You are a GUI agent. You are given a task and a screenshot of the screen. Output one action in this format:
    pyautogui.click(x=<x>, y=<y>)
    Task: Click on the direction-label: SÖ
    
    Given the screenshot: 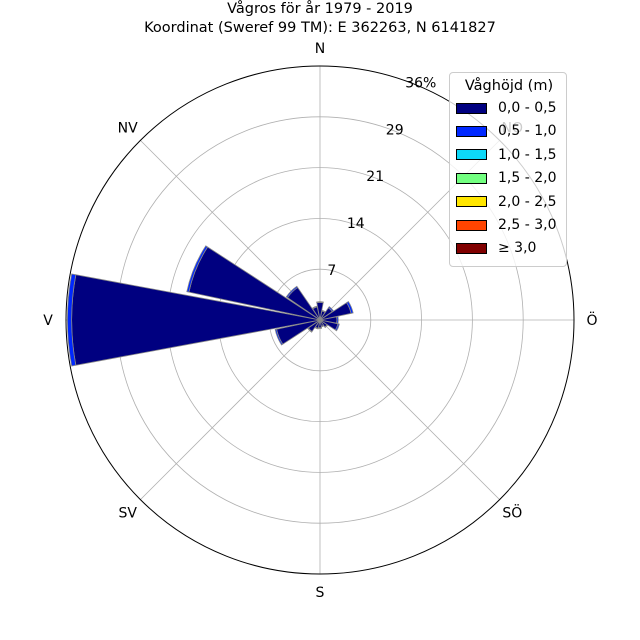 What is the action you would take?
    pyautogui.click(x=512, y=512)
    